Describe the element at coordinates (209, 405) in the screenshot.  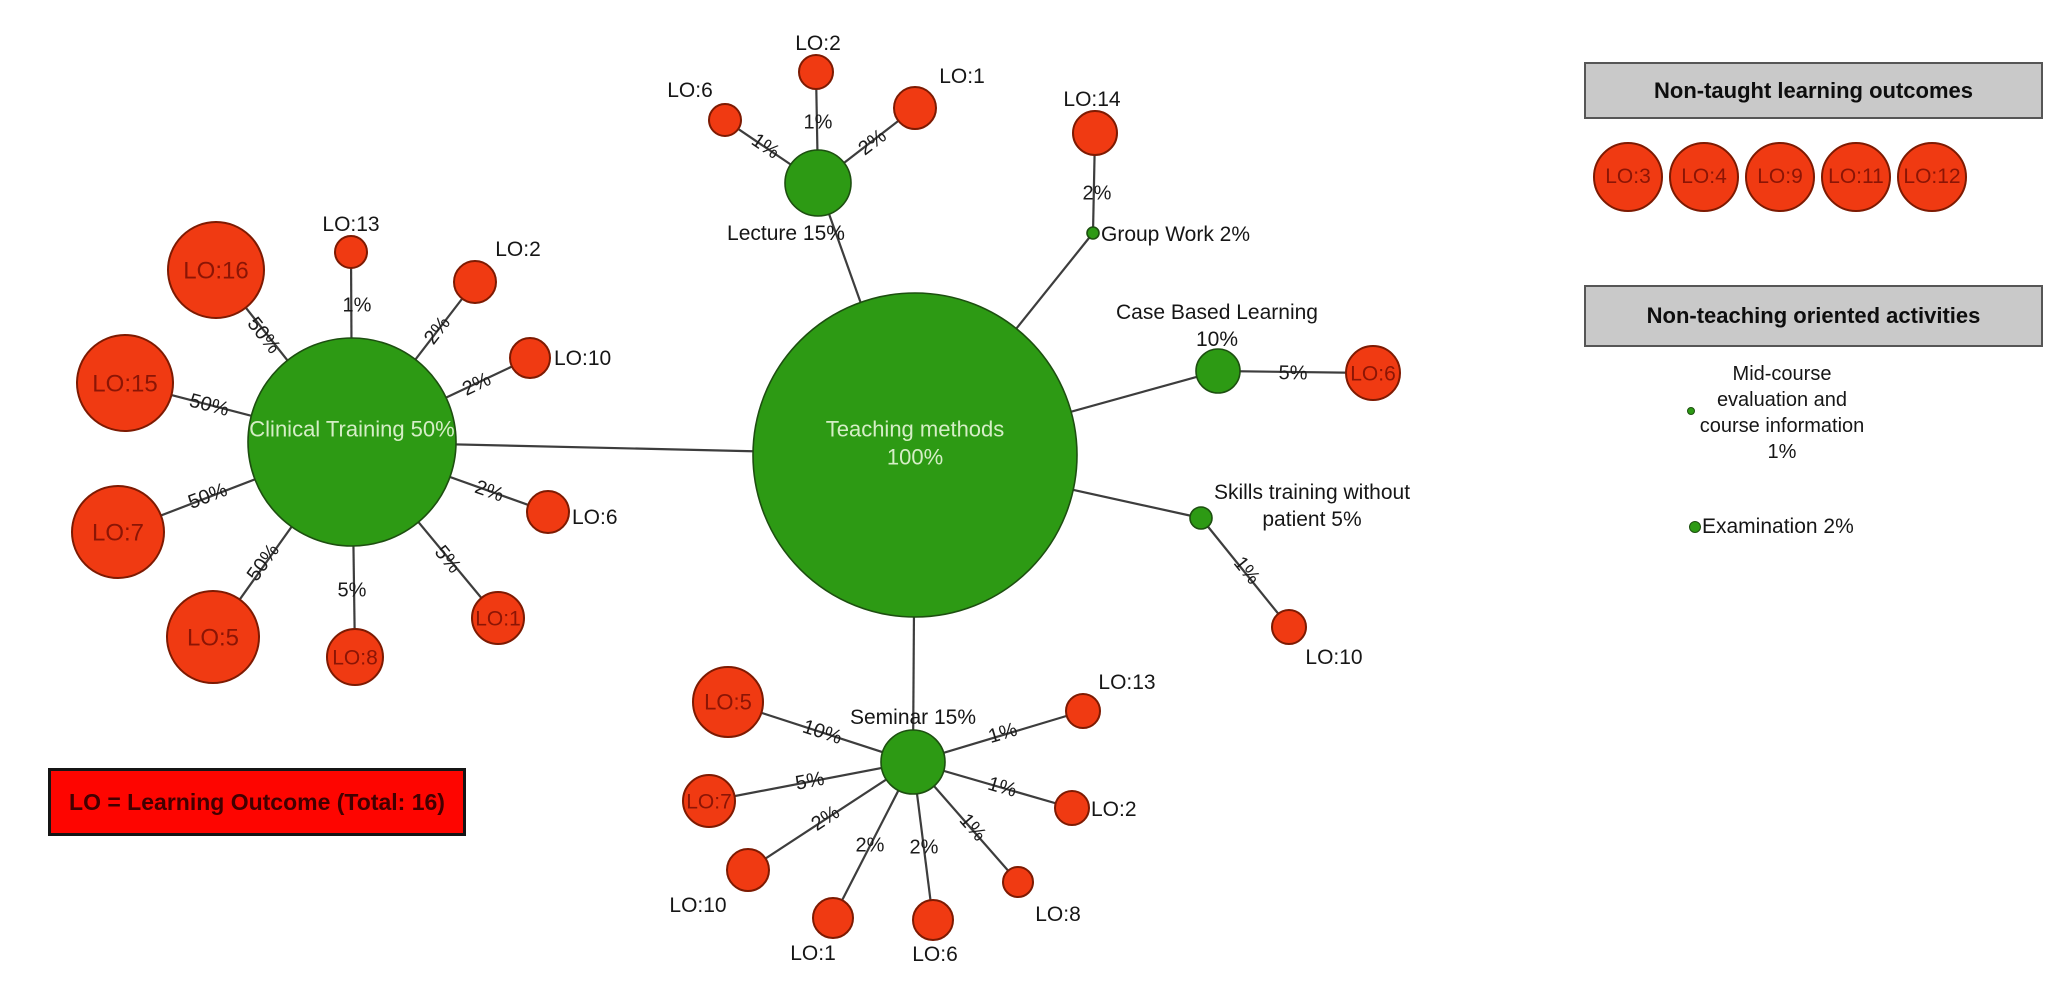
I see `edge-label-clinical-c15: 50%` at that location.